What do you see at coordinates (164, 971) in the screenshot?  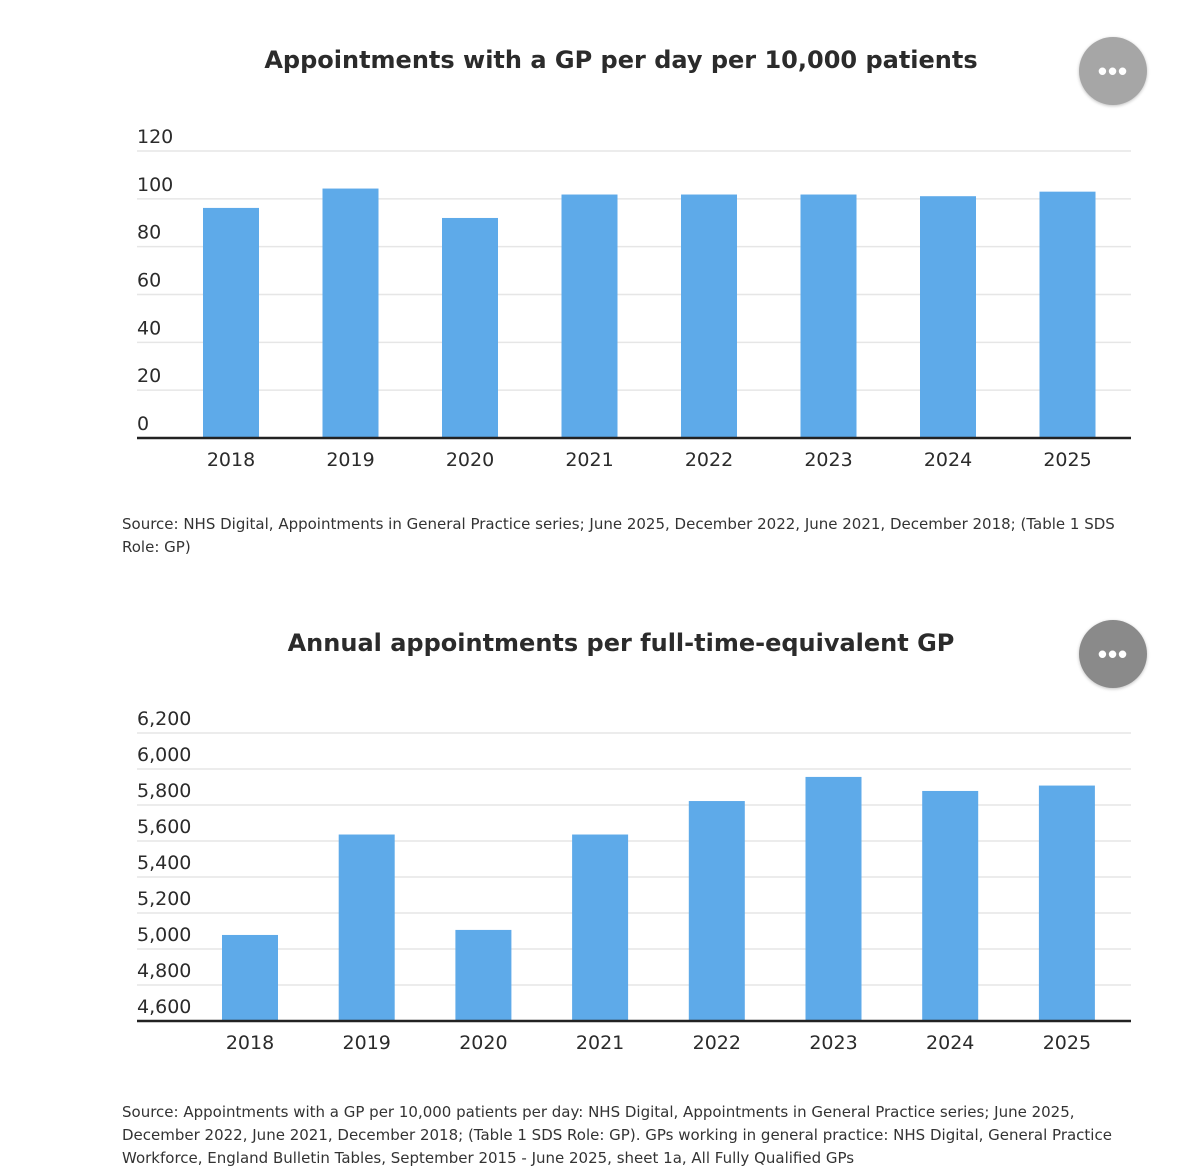 I see `y-tick-label: 4,800` at bounding box center [164, 971].